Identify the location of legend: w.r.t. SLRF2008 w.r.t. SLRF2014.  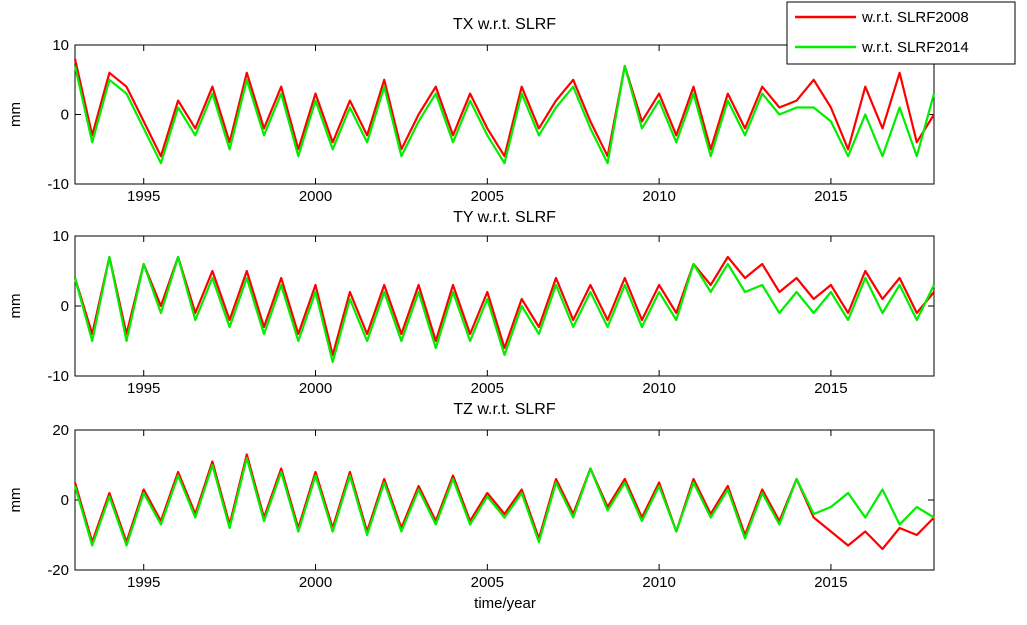
(901, 33).